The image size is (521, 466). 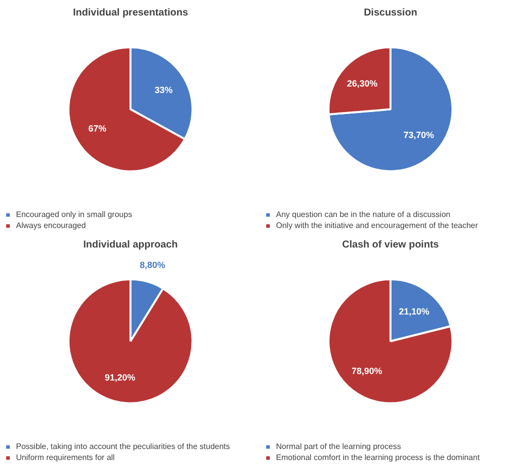 I want to click on data-label: 26,30%, so click(x=362, y=83).